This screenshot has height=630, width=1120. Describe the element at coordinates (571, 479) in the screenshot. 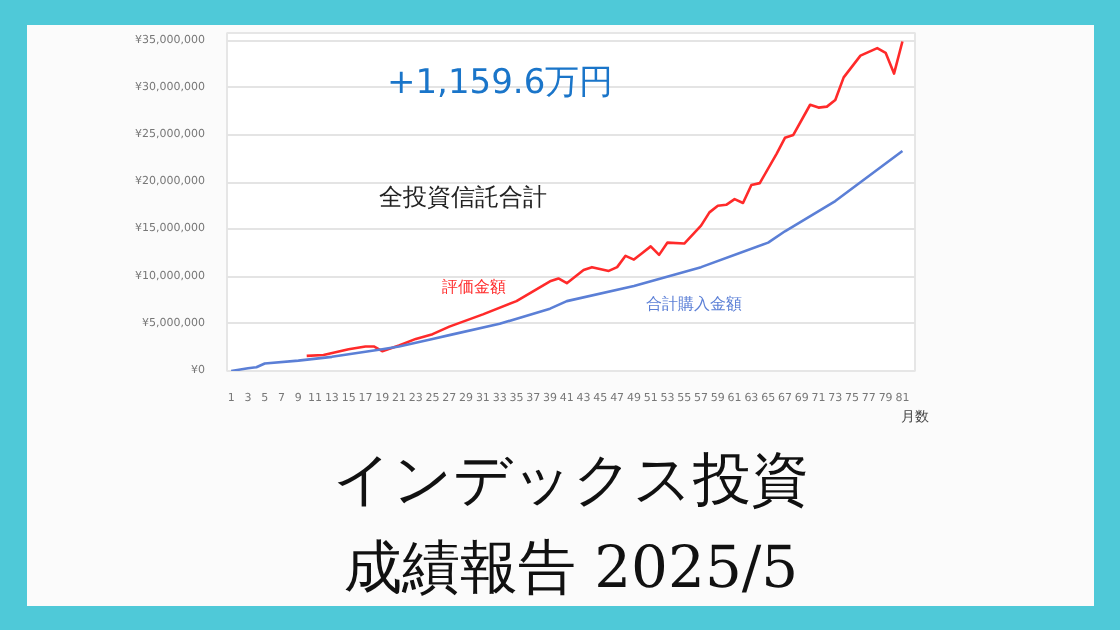

I see `text: インデックス投資` at that location.